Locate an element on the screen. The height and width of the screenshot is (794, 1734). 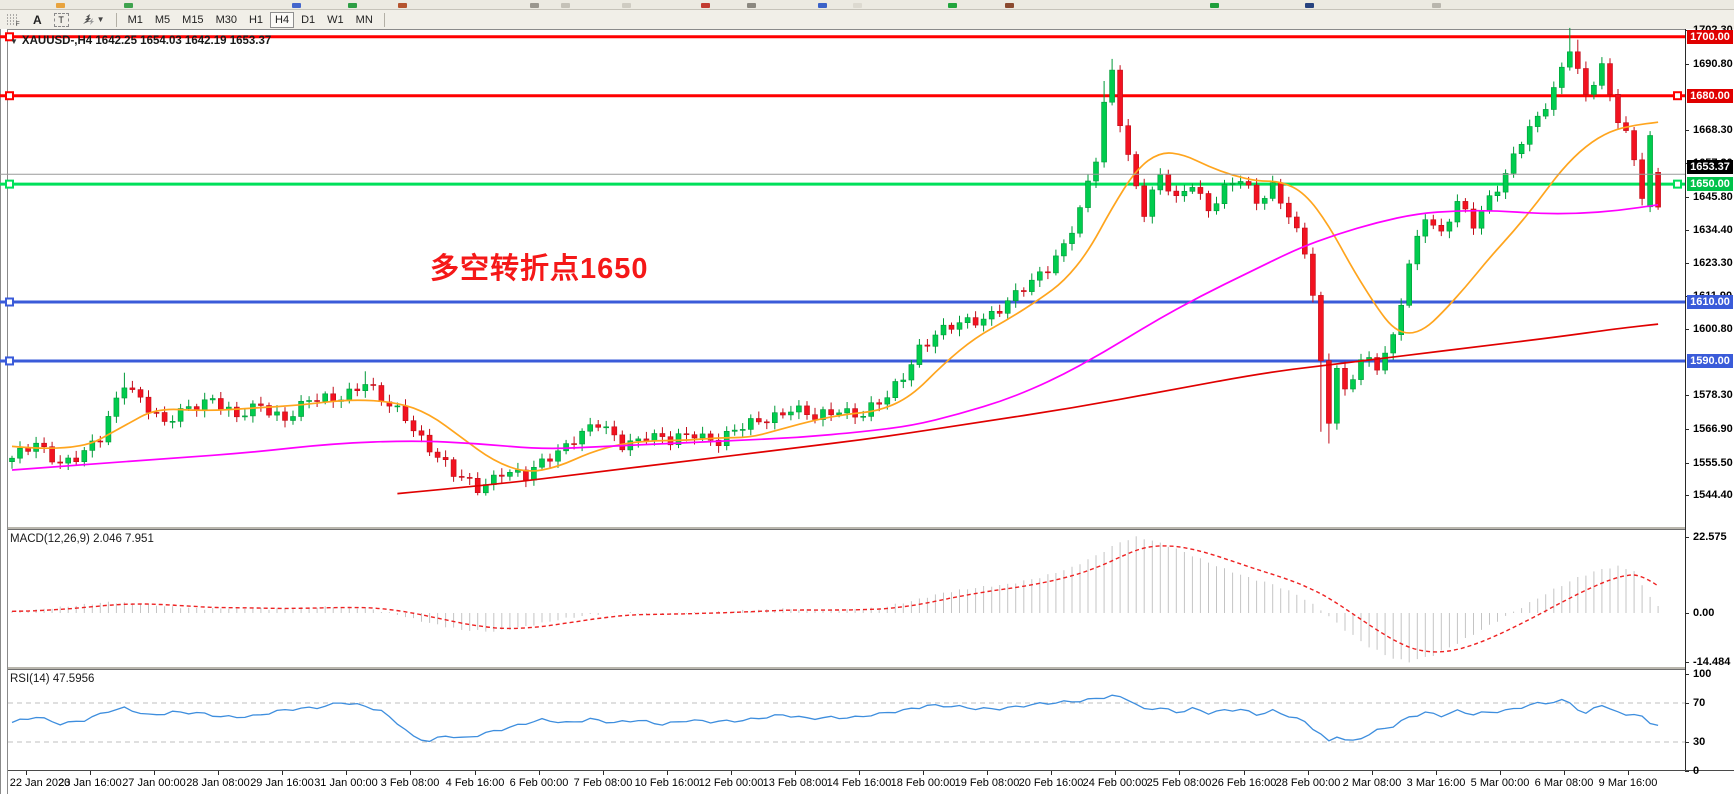
timeframe-button-M15: M15 is located at coordinates (192, 20).